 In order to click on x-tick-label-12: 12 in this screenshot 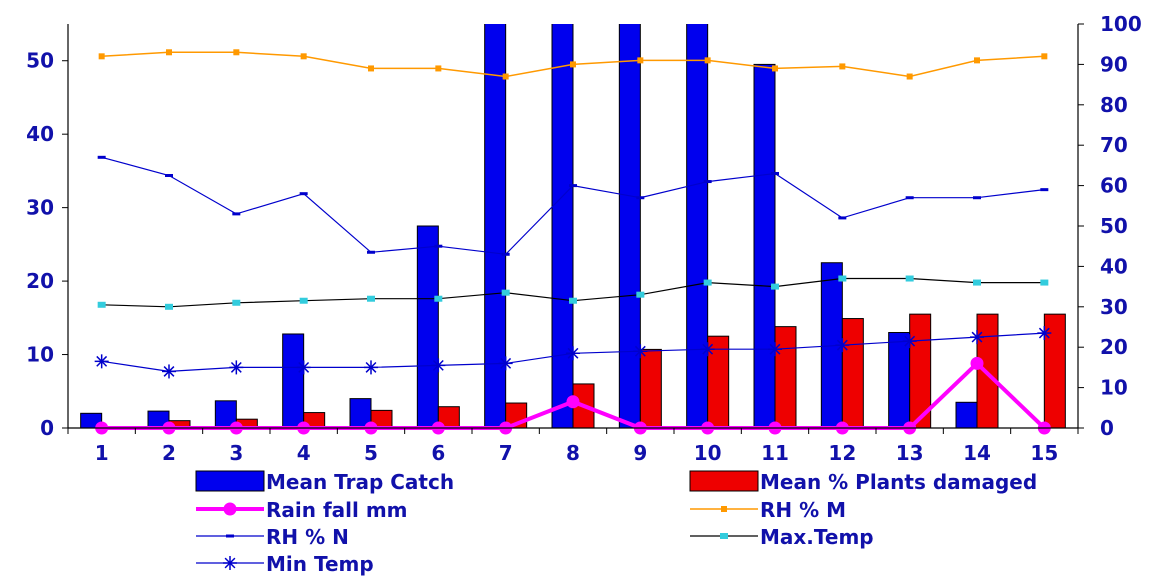, I will do `click(842, 453)`.